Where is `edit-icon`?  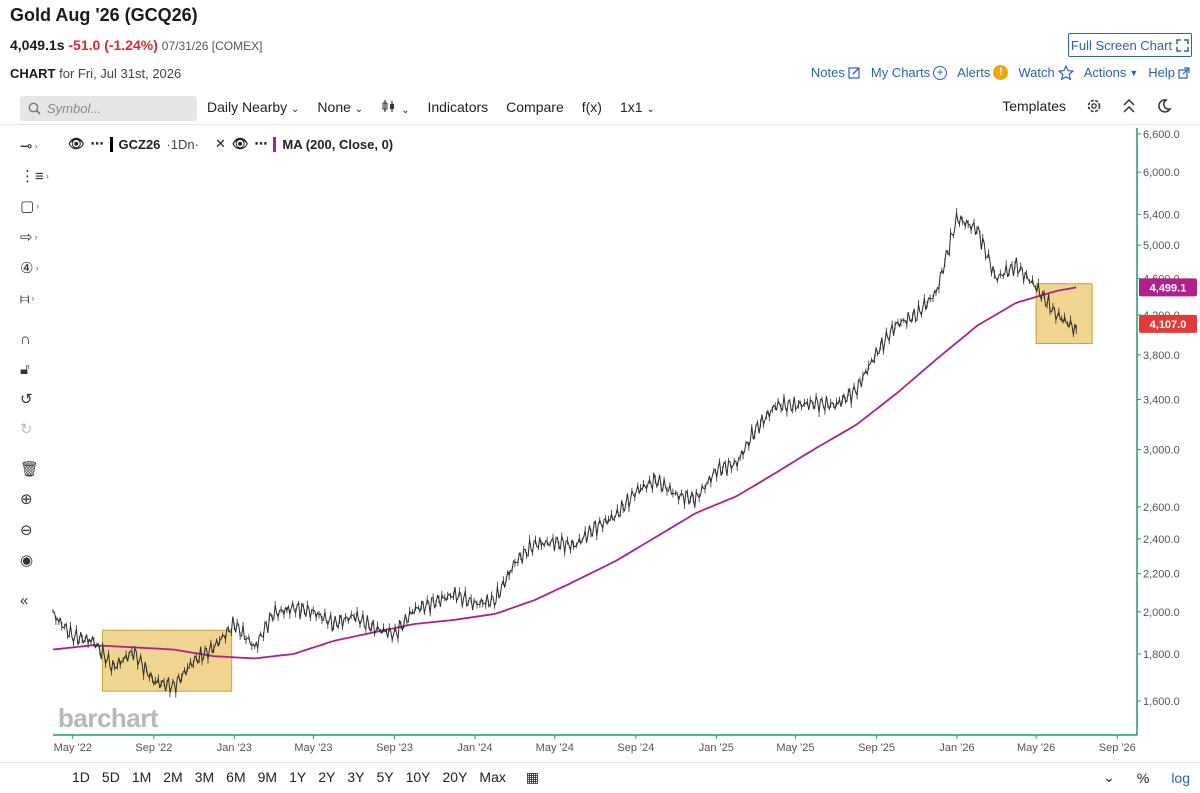 edit-icon is located at coordinates (854, 73).